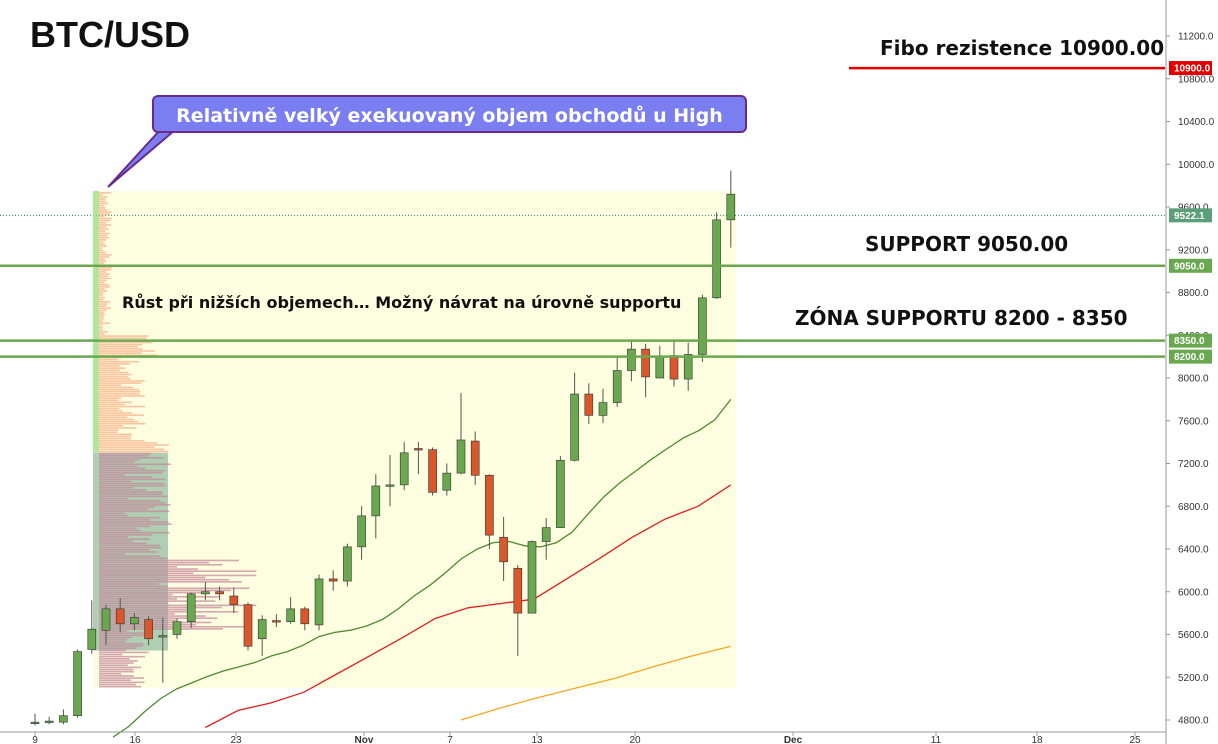 This screenshot has width=1218, height=744. I want to click on y-tick-label: 10800.0, so click(1196, 79).